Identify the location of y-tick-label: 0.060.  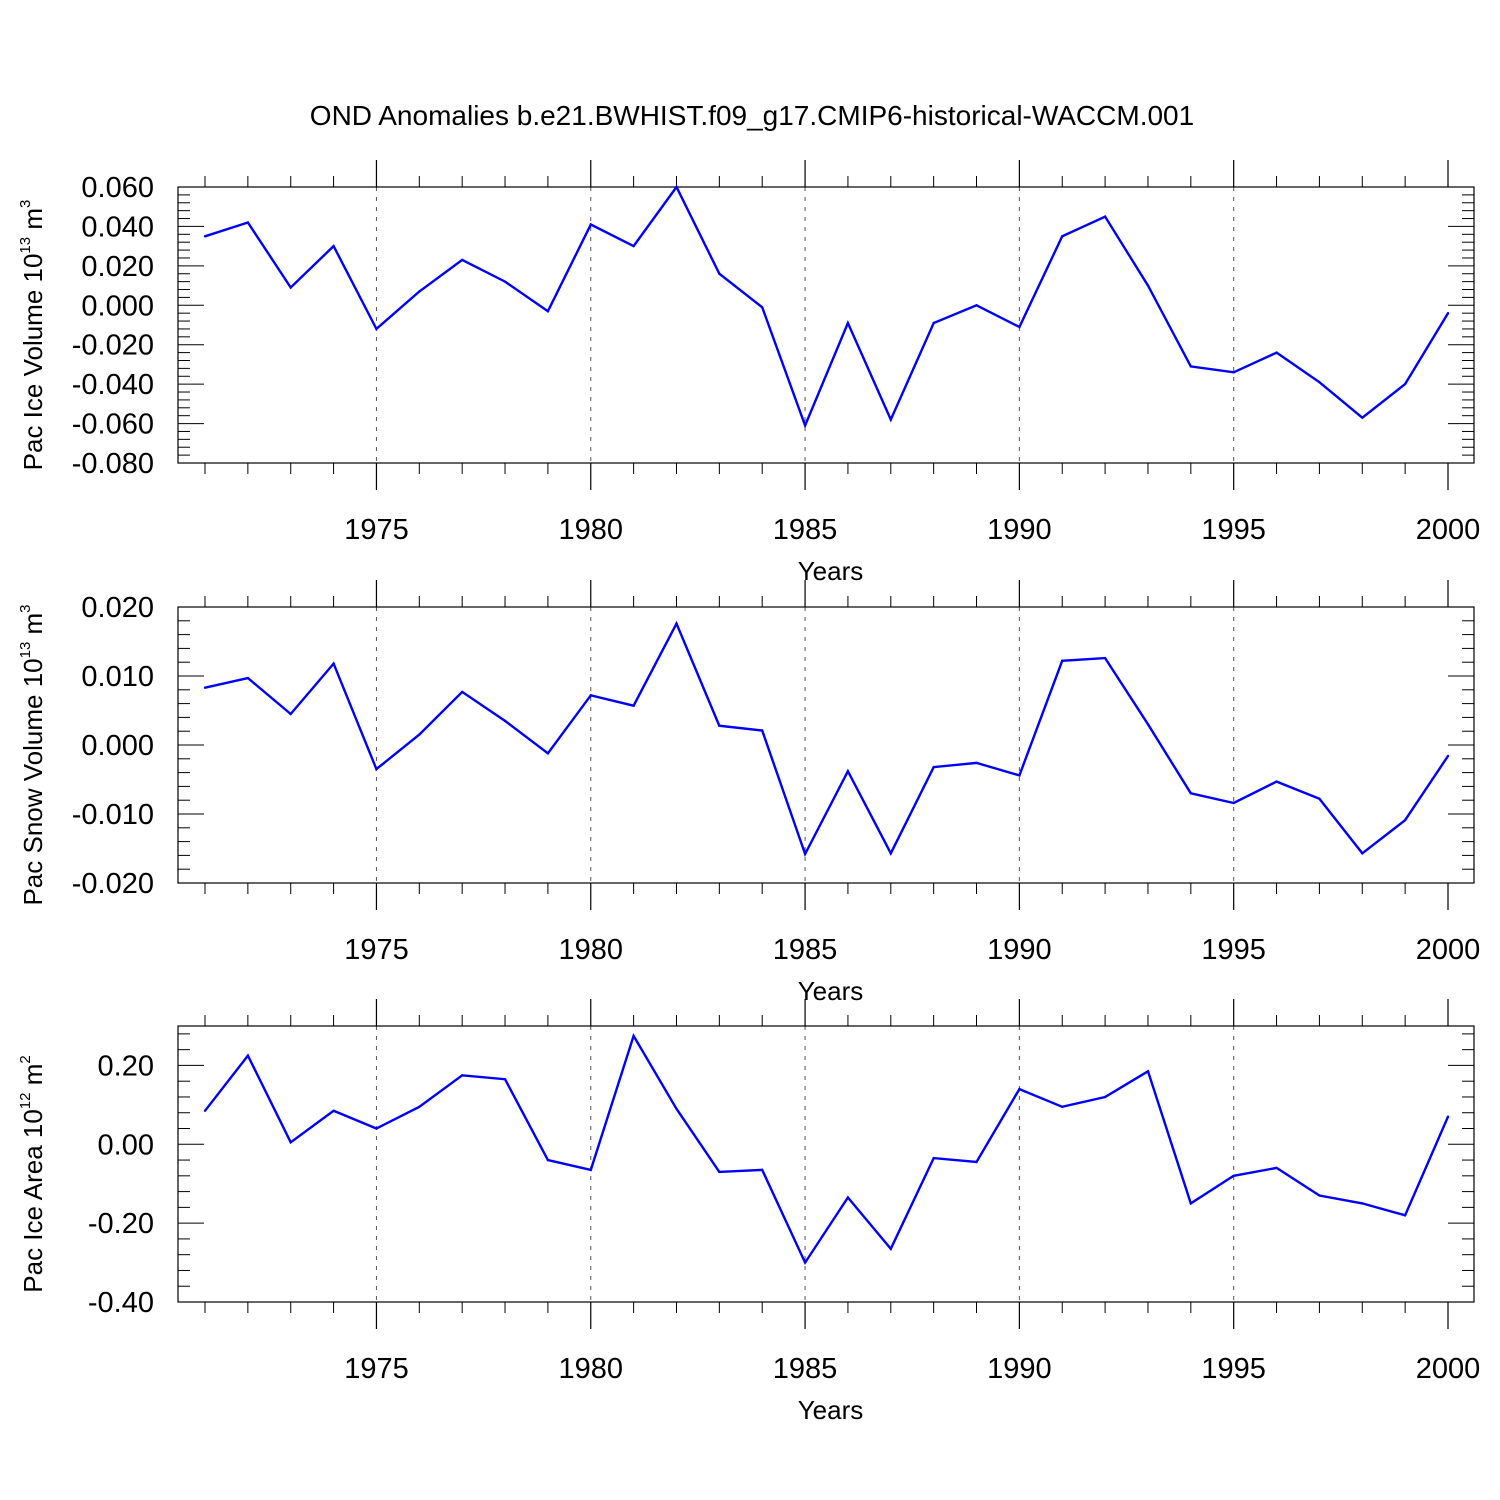
(117, 188).